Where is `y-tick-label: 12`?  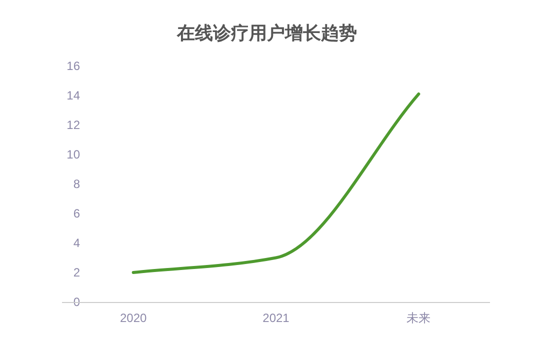
y-tick-label: 12 is located at coordinates (73, 125).